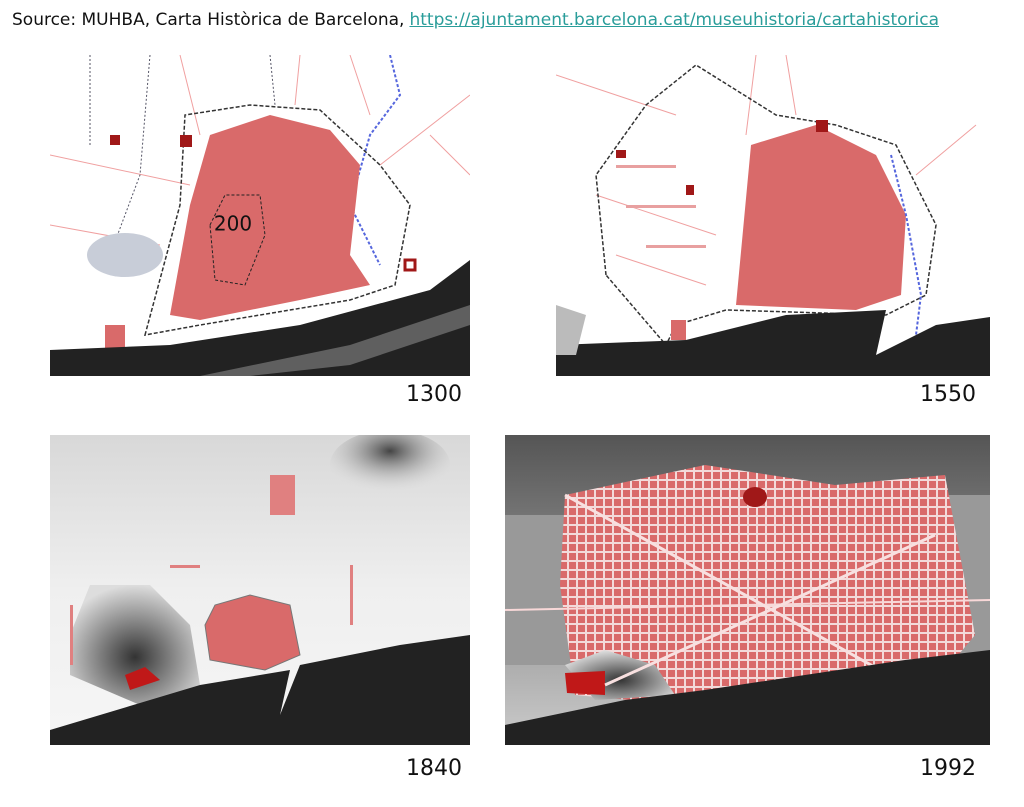  What do you see at coordinates (948, 768) in the screenshot?
I see `year-label: 1992` at bounding box center [948, 768].